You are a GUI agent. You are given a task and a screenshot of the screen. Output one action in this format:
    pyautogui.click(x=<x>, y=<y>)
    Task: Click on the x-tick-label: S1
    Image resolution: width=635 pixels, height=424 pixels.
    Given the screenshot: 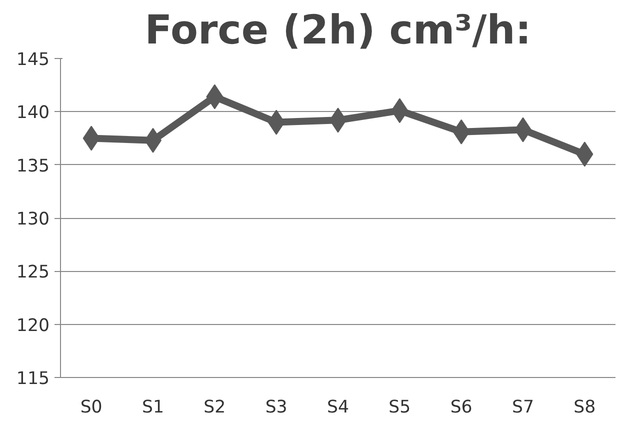 What is the action you would take?
    pyautogui.click(x=153, y=408)
    